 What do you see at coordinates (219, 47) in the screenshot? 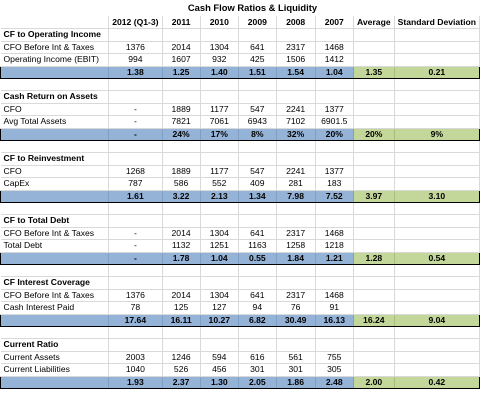
I see `value-cell: 1304` at bounding box center [219, 47].